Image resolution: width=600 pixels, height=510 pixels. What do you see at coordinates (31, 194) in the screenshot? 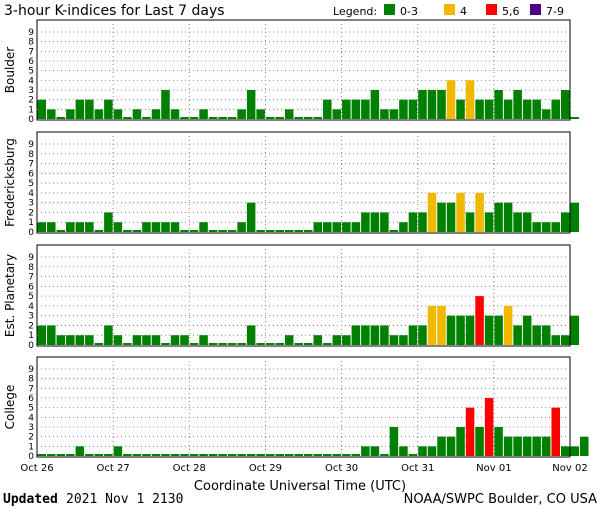
I see `y-tick-label: 4` at bounding box center [31, 194].